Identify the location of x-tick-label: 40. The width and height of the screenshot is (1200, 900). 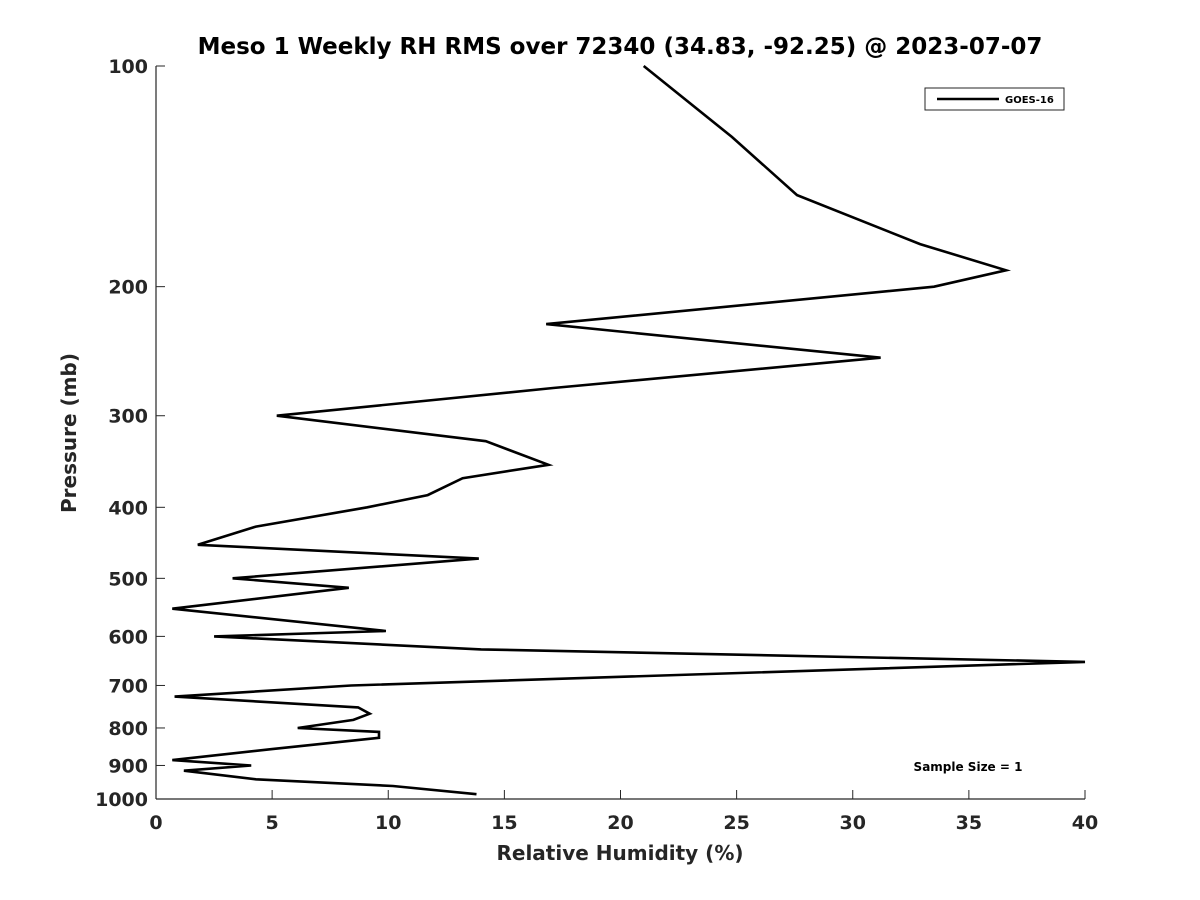
(1085, 823).